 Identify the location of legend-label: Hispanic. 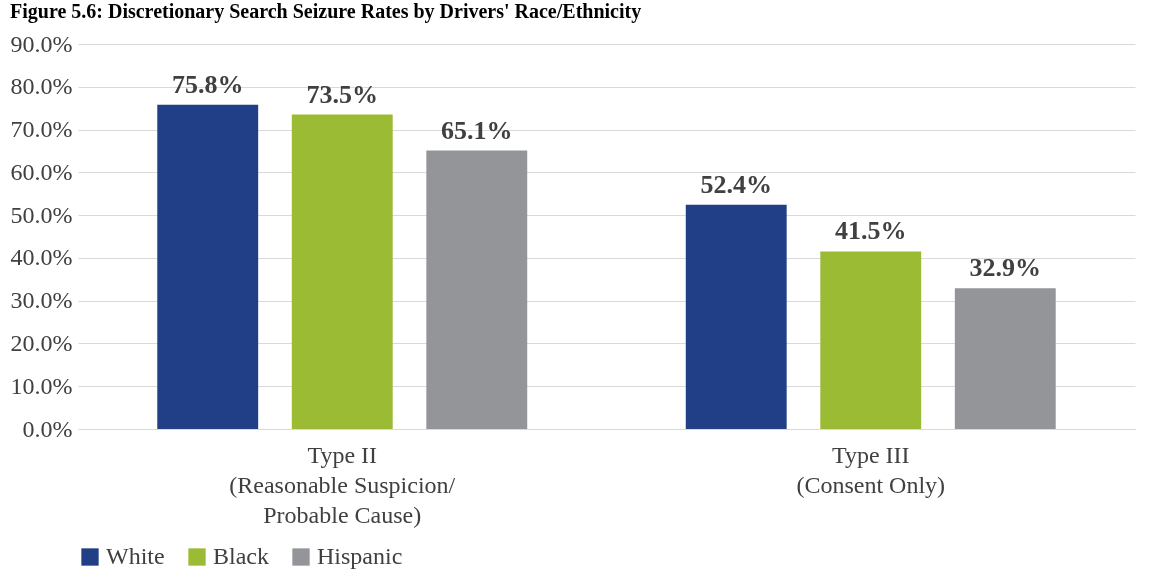
(360, 556).